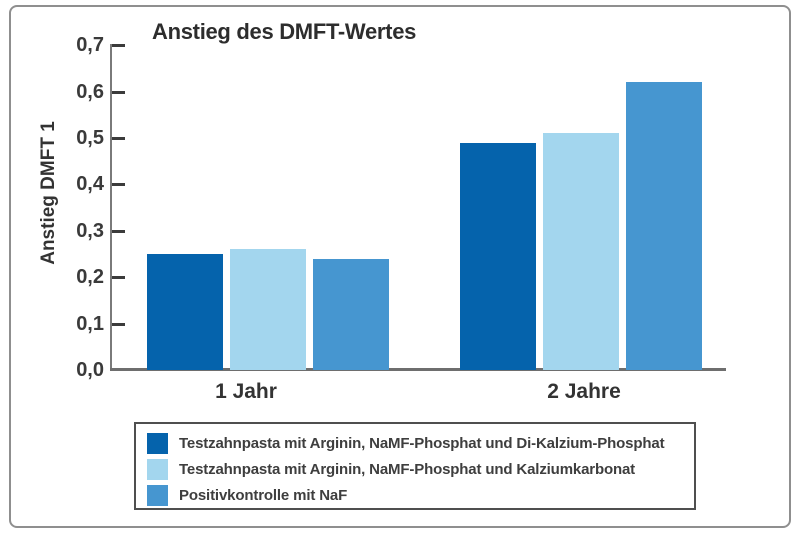  What do you see at coordinates (263, 495) in the screenshot?
I see `legend-label-2: Positivkontrolle mit NaF` at bounding box center [263, 495].